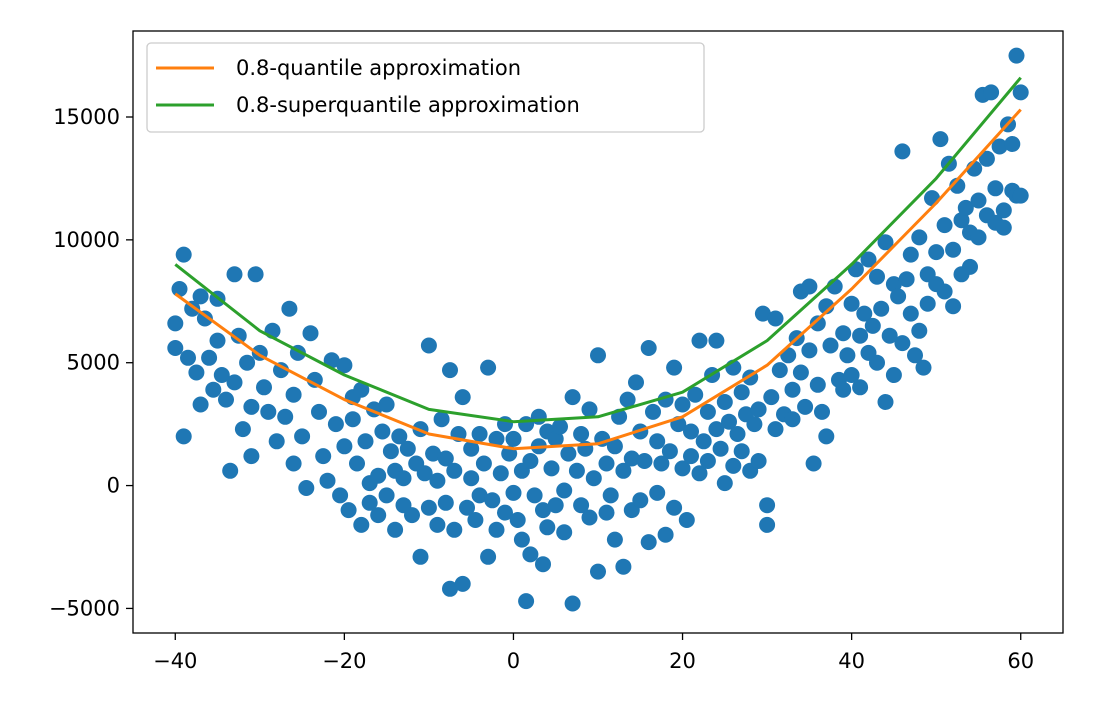 The width and height of the screenshot is (1094, 701). What do you see at coordinates (425, 87) in the screenshot?
I see `legend-box` at bounding box center [425, 87].